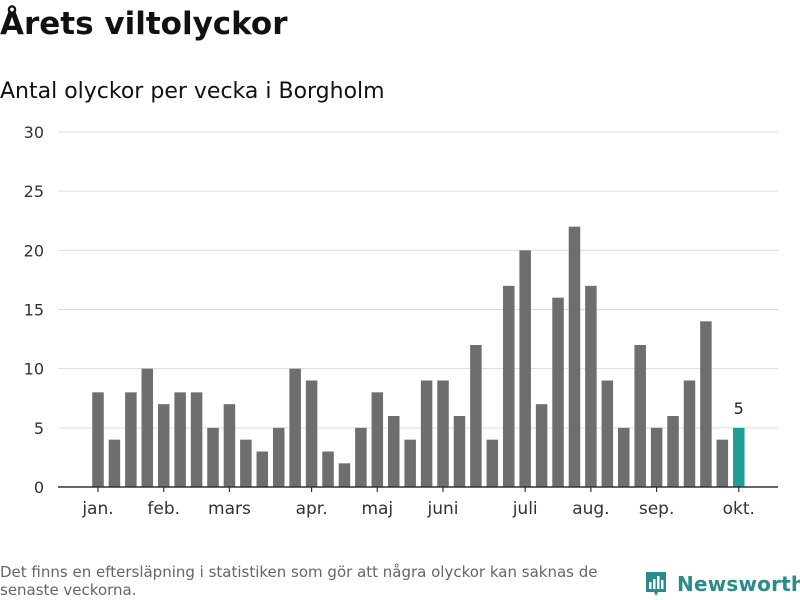 The width and height of the screenshot is (800, 600). Describe the element at coordinates (443, 509) in the screenshot. I see `x-tick-label: juni` at that location.